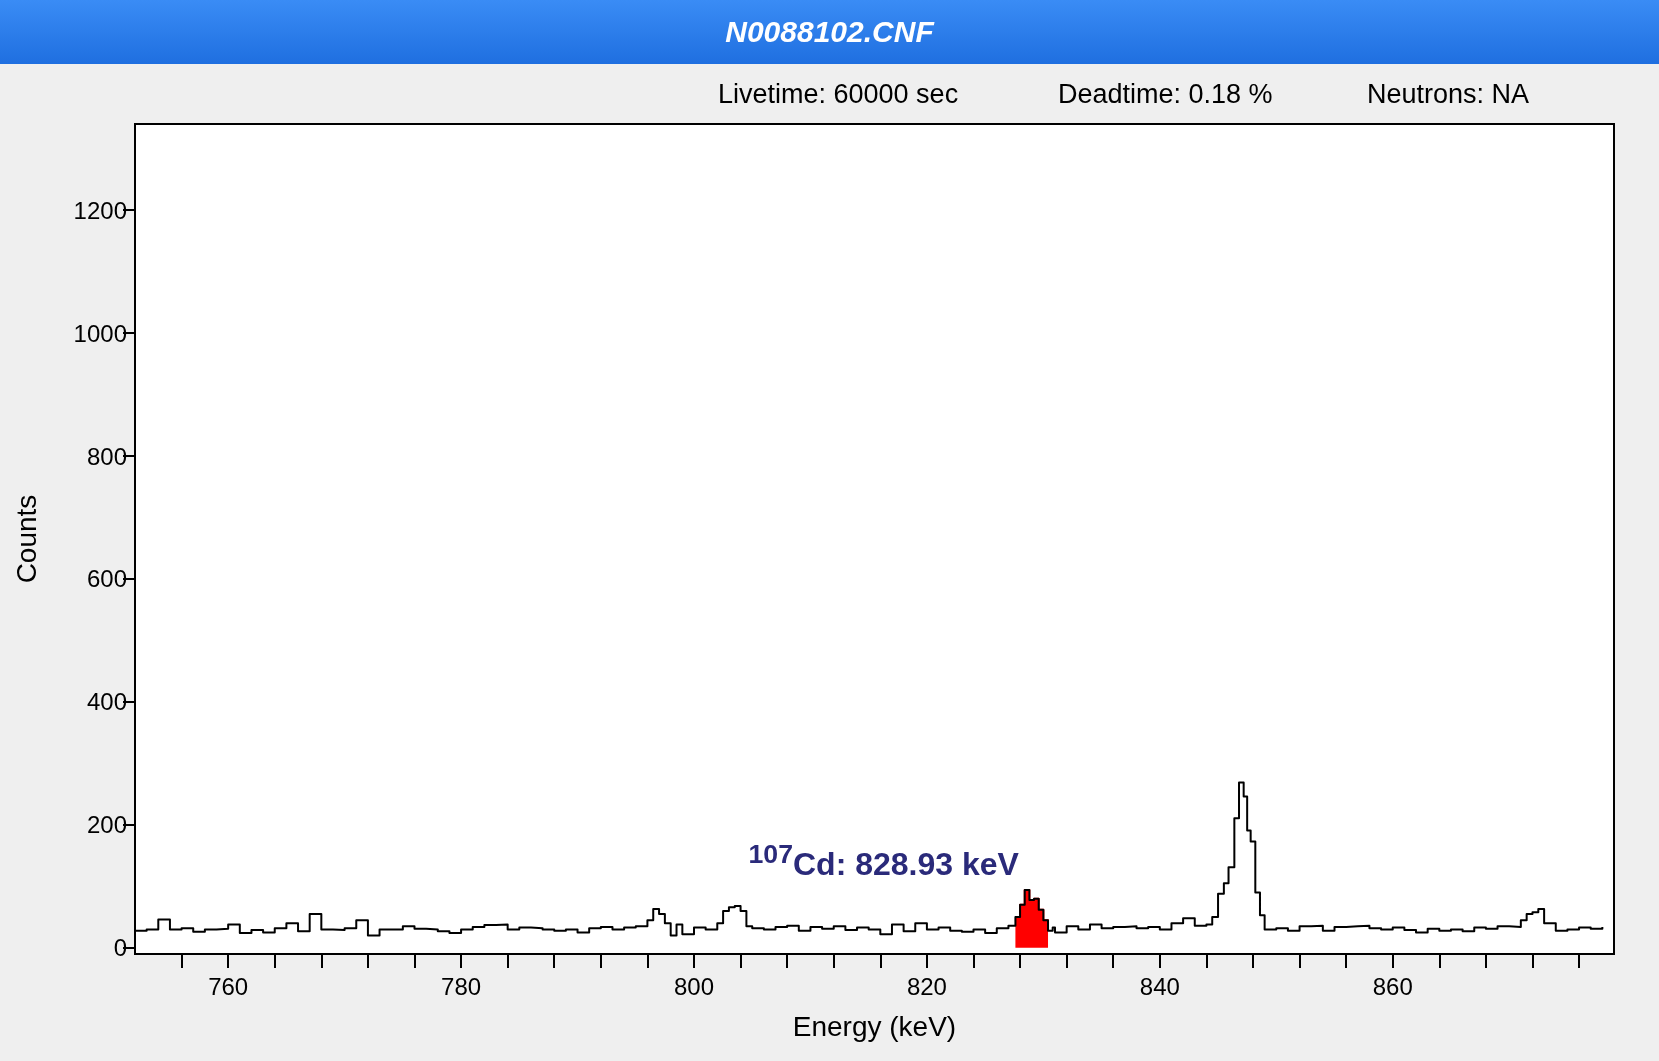 The height and width of the screenshot is (1061, 1659). What do you see at coordinates (100, 333) in the screenshot?
I see `y-tick-label: 1000` at bounding box center [100, 333].